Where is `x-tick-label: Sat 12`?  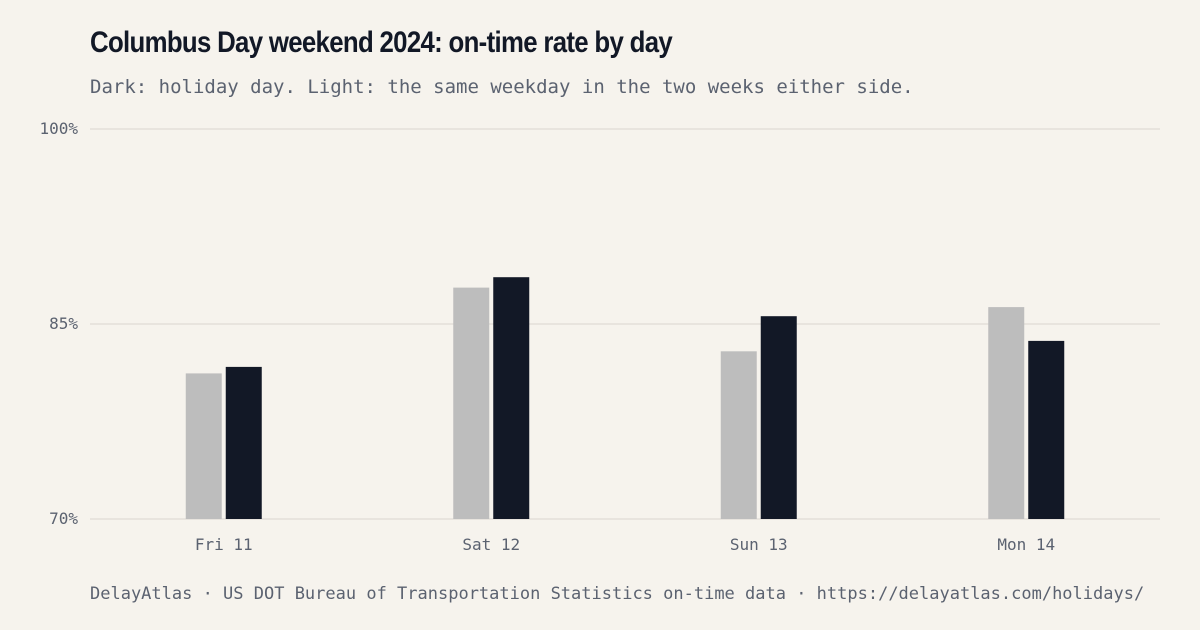 x-tick-label: Sat 12 is located at coordinates (491, 544).